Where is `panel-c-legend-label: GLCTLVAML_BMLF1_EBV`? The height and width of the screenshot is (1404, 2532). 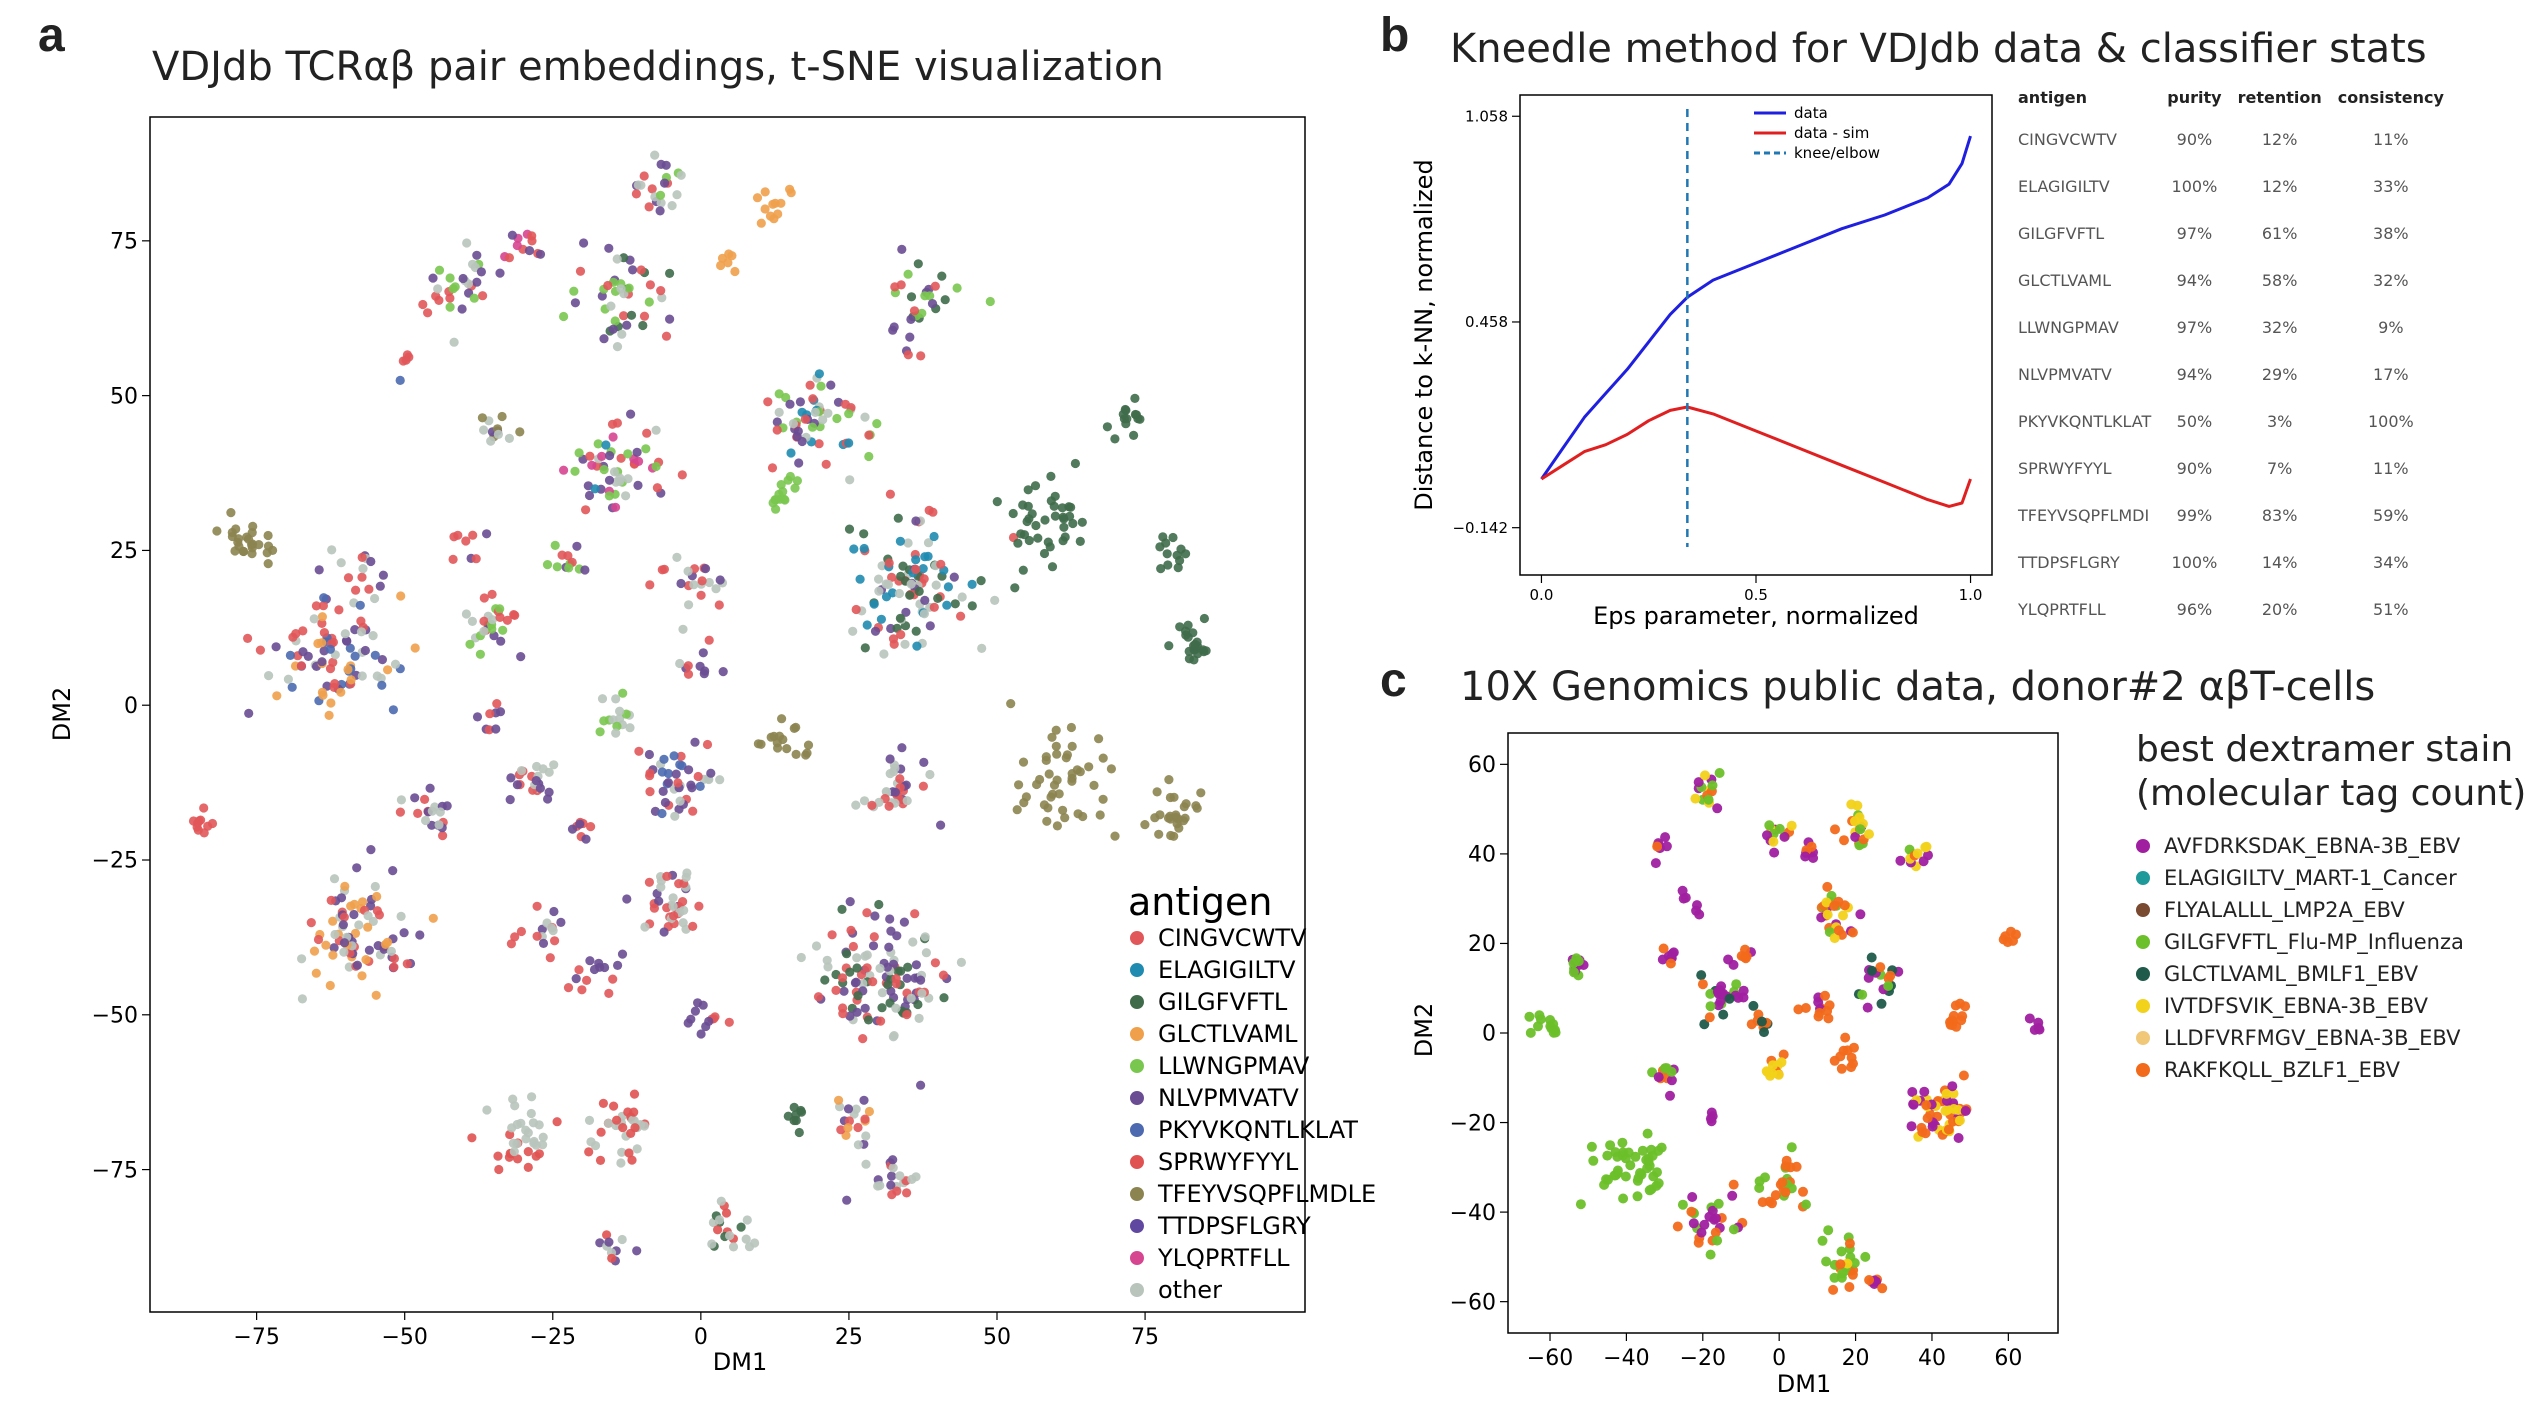
panel-c-legend-label: GLCTLVAML_BMLF1_EBV is located at coordinates (2291, 974).